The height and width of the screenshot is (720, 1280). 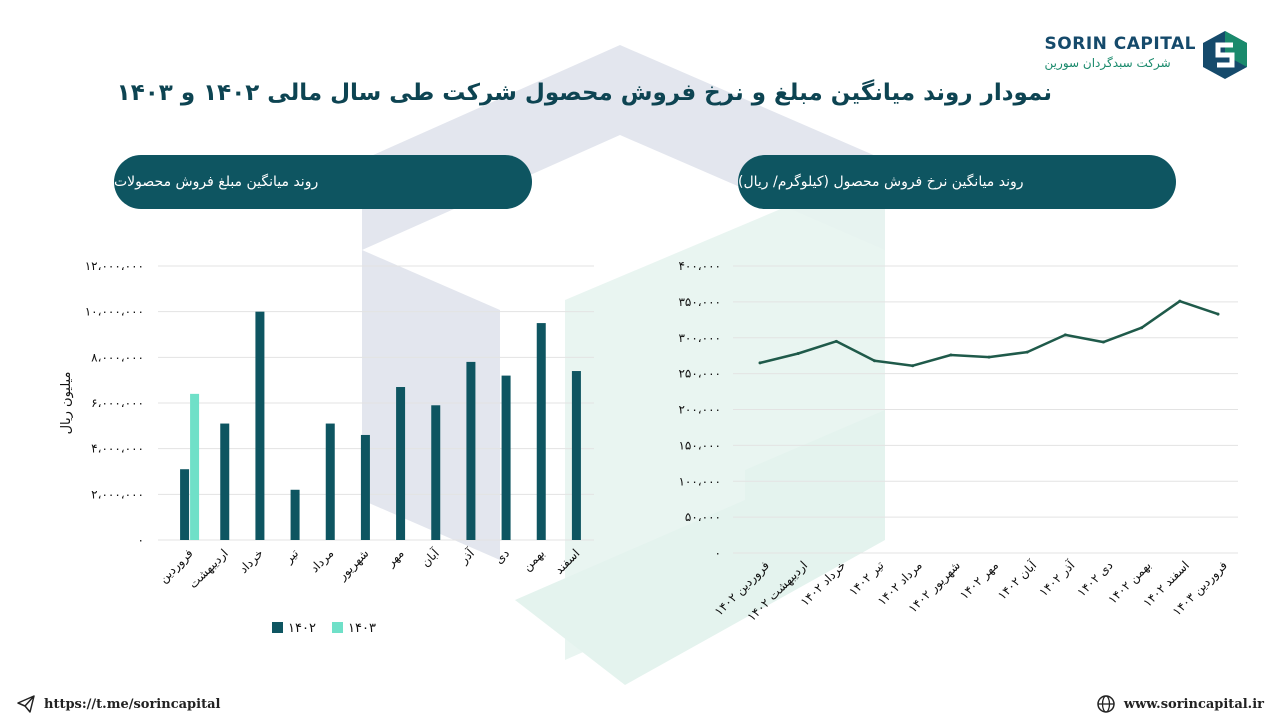 I want to click on line-ytick-label: ۵۰،۰۰۰, so click(x=703, y=517).